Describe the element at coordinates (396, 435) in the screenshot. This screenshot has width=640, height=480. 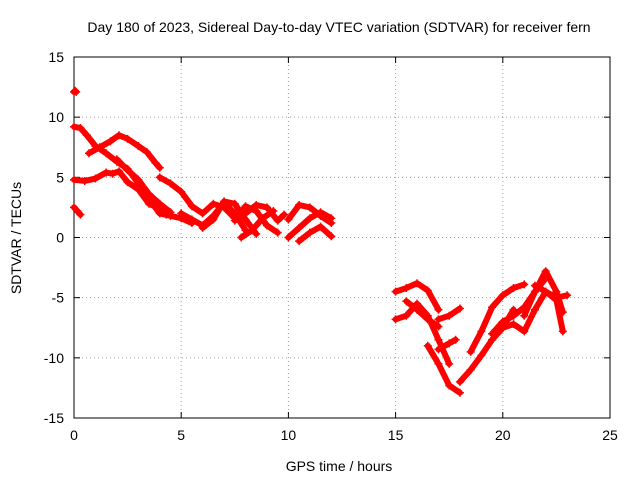
I see `x-tick-label: 15` at that location.